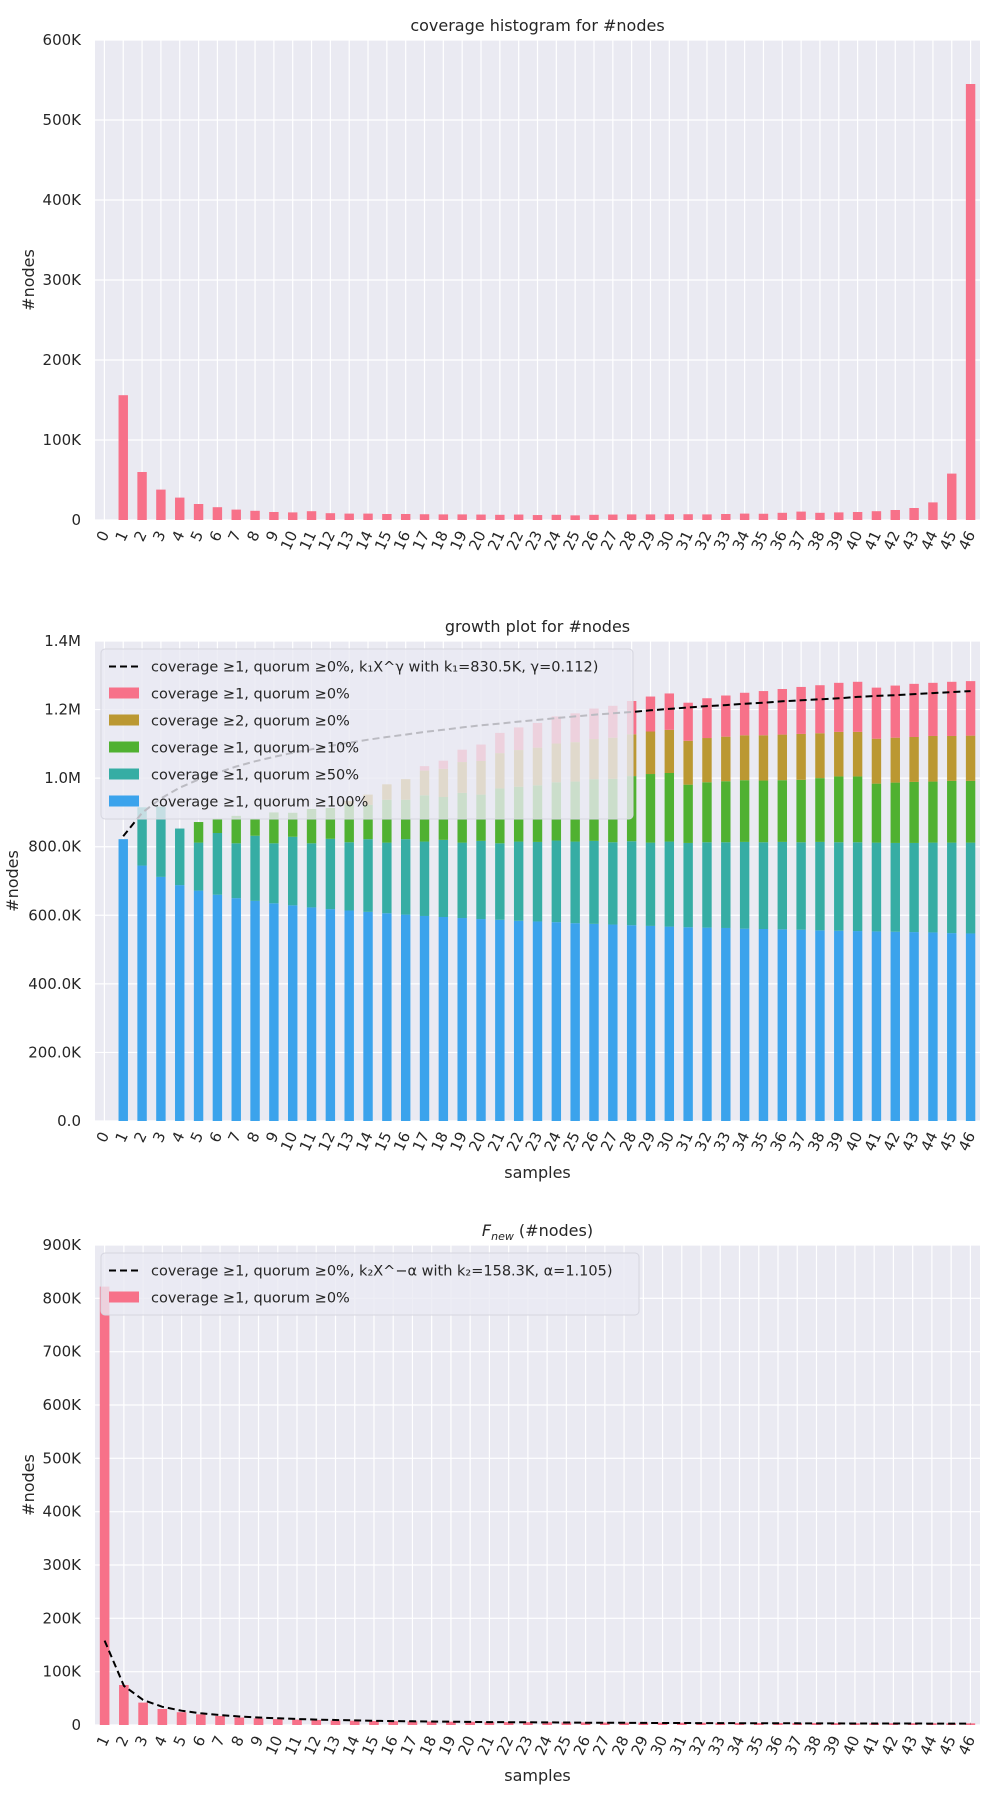  Describe the element at coordinates (502, 1236) in the screenshot. I see `title-subscript: new` at that location.